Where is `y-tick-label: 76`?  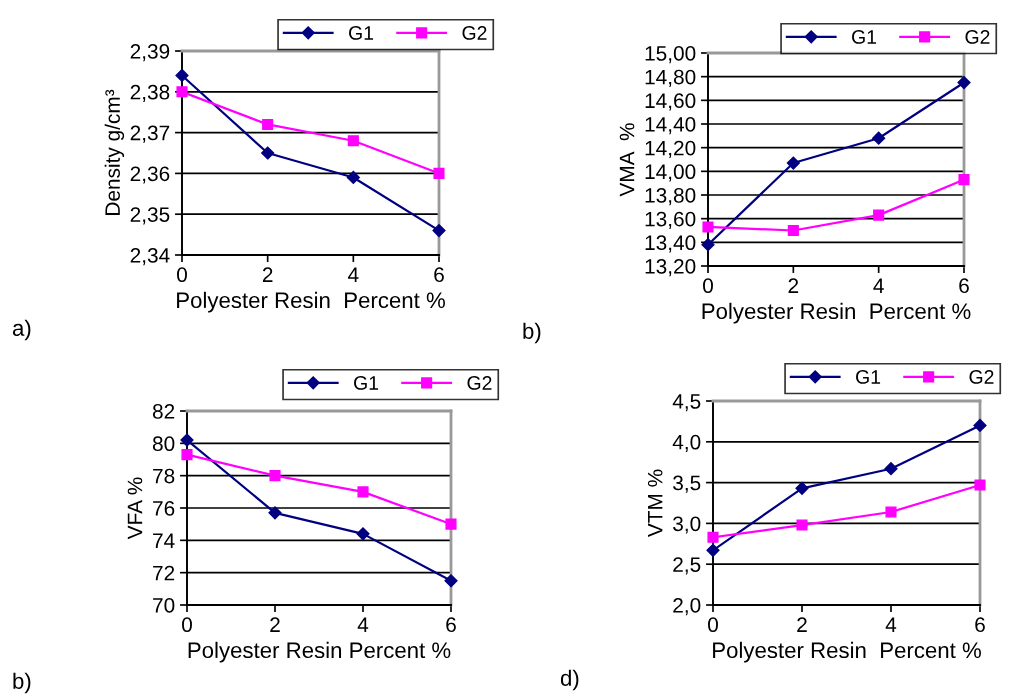 y-tick-label: 76 is located at coordinates (164, 508).